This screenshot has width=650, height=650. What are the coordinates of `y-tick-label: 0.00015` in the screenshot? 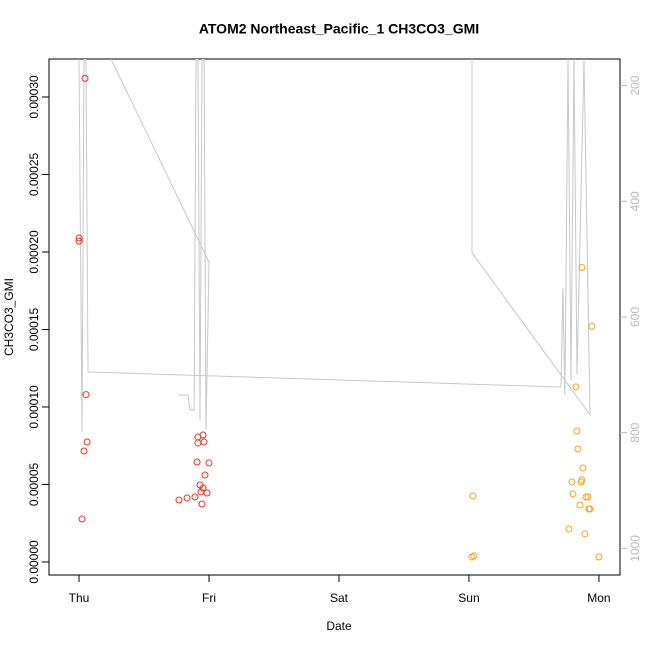 It's located at (34, 329).